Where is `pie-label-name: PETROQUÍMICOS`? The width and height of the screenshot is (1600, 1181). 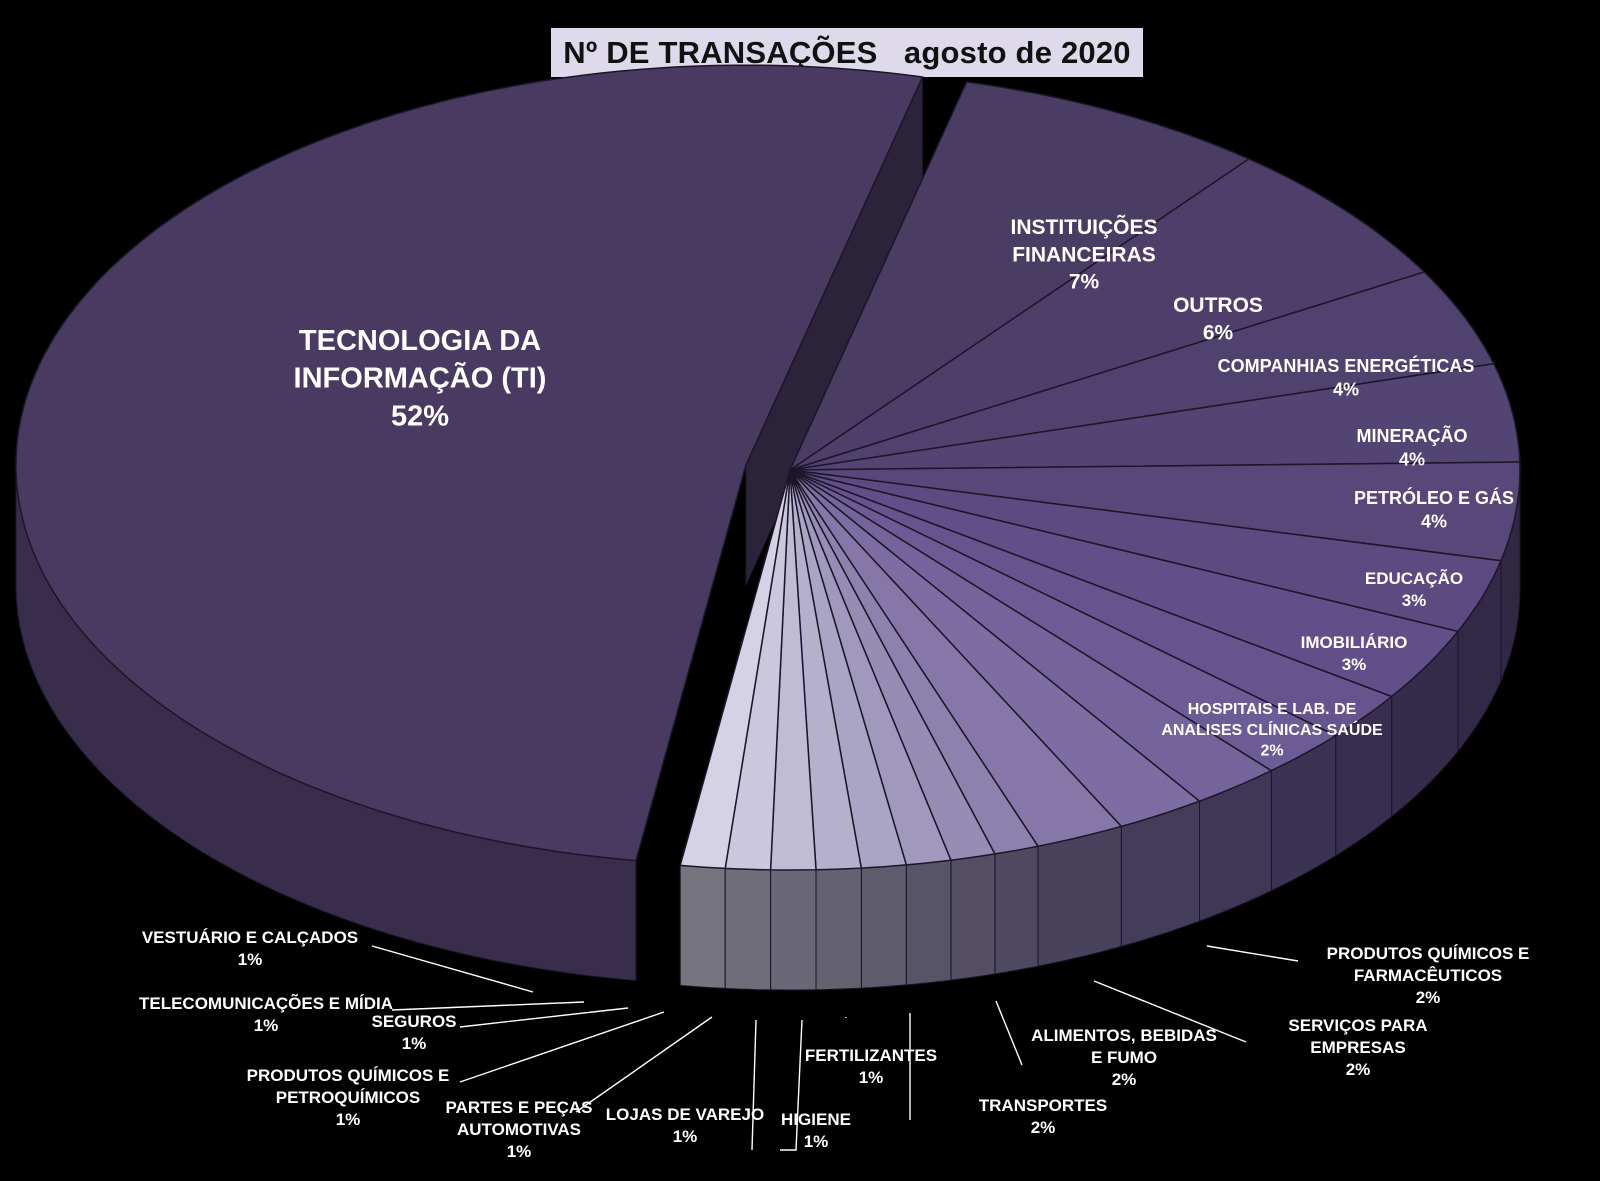 pie-label-name: PETROQUÍMICOS is located at coordinates (348, 1097).